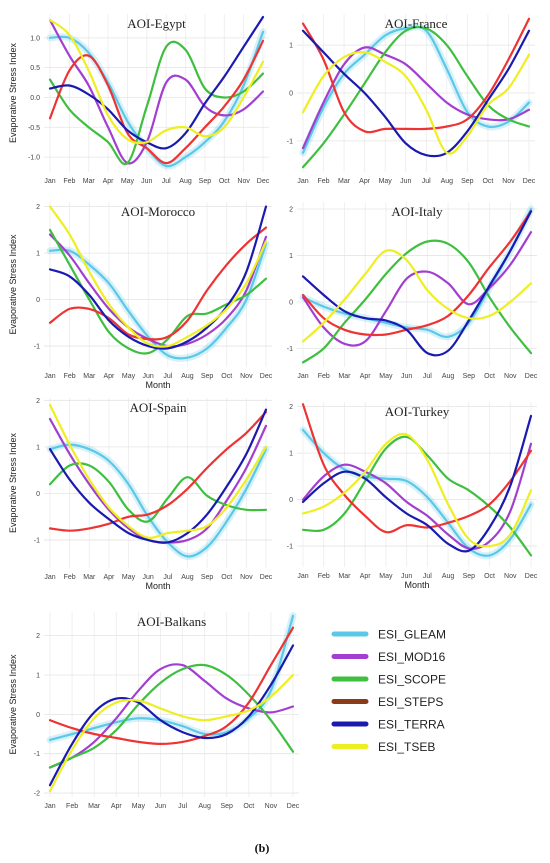  Describe the element at coordinates (156, 23) in the screenshot. I see `panel-title: AOI-Egypt` at that location.